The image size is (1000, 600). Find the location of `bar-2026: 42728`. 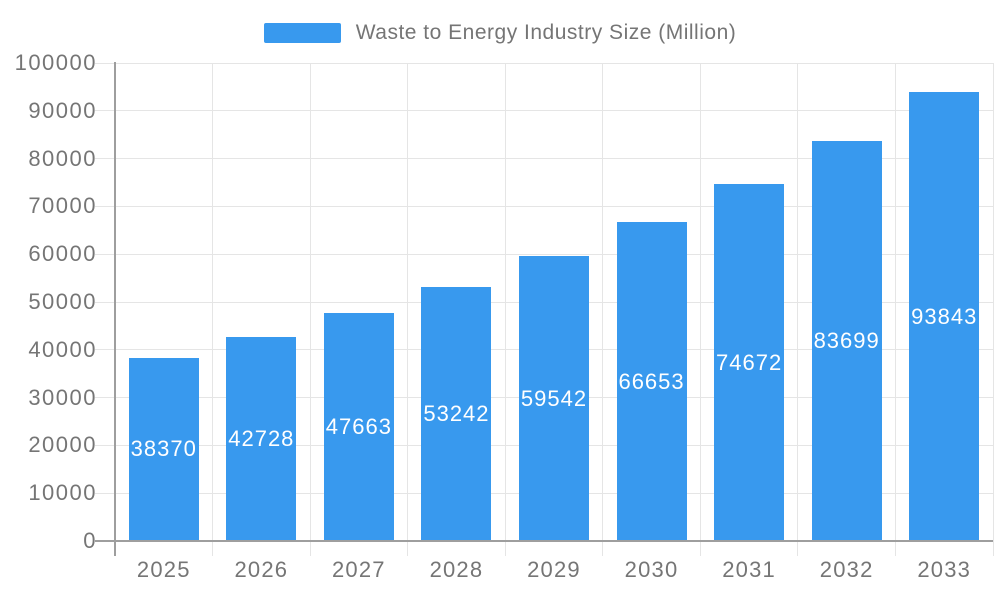

bar-2026: 42728 is located at coordinates (261, 438).